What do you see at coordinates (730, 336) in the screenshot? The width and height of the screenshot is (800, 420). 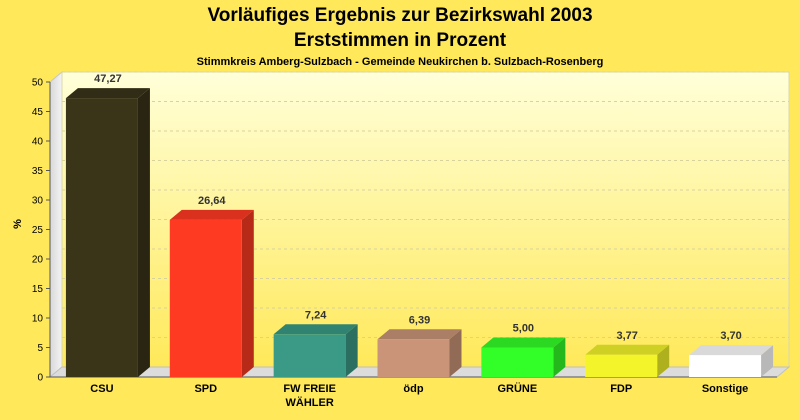 I see `bar-value-label: 3,70` at bounding box center [730, 336].